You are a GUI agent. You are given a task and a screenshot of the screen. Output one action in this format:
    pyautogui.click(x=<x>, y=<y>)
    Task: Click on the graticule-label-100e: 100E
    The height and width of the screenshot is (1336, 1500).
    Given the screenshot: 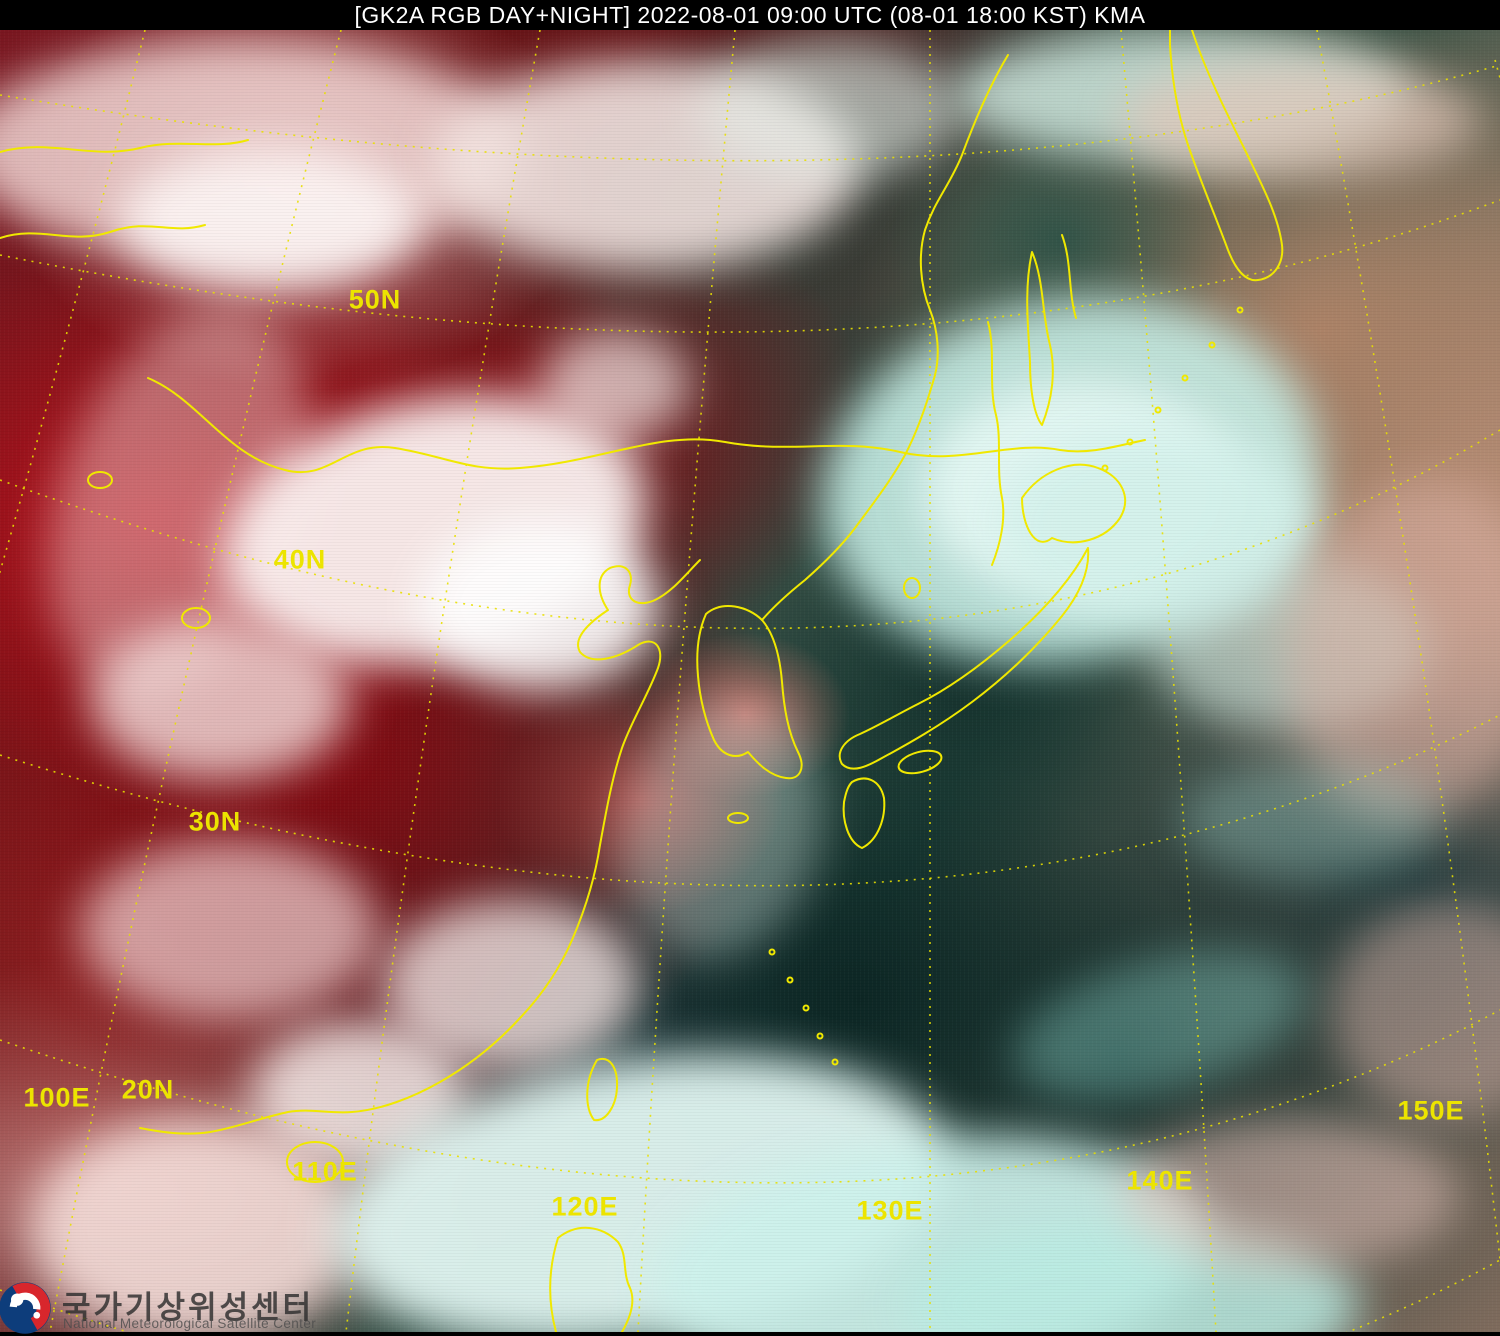 What is the action you would take?
    pyautogui.click(x=57, y=1097)
    